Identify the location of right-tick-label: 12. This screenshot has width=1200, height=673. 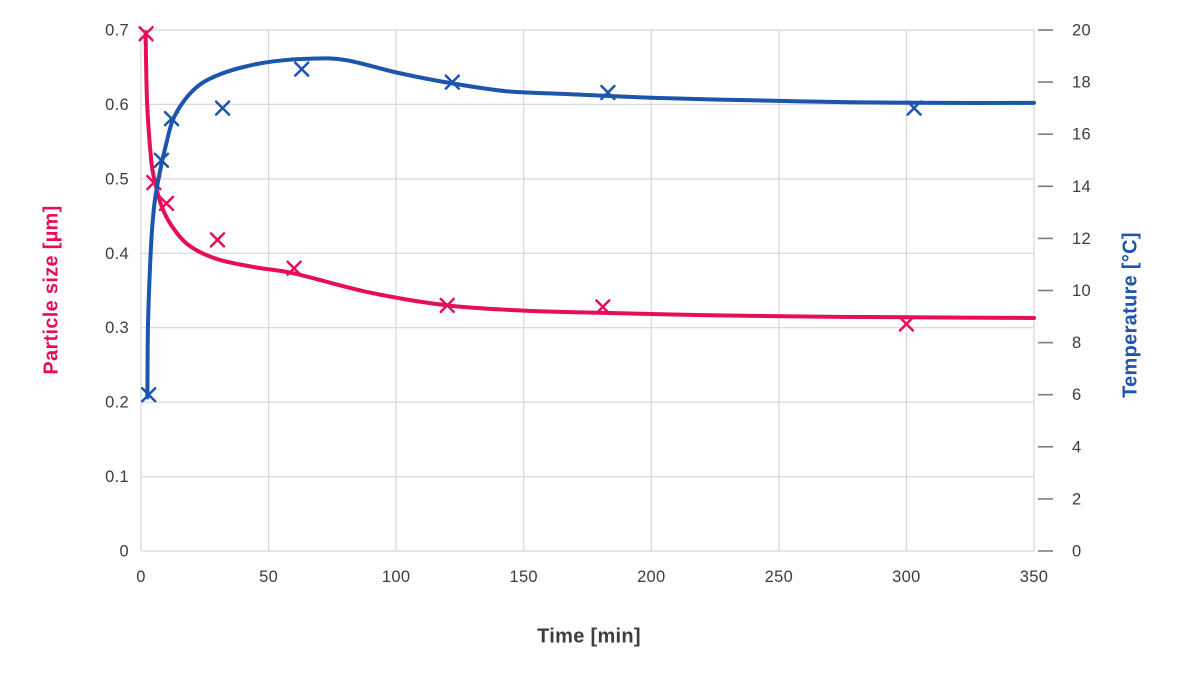
(1081, 239).